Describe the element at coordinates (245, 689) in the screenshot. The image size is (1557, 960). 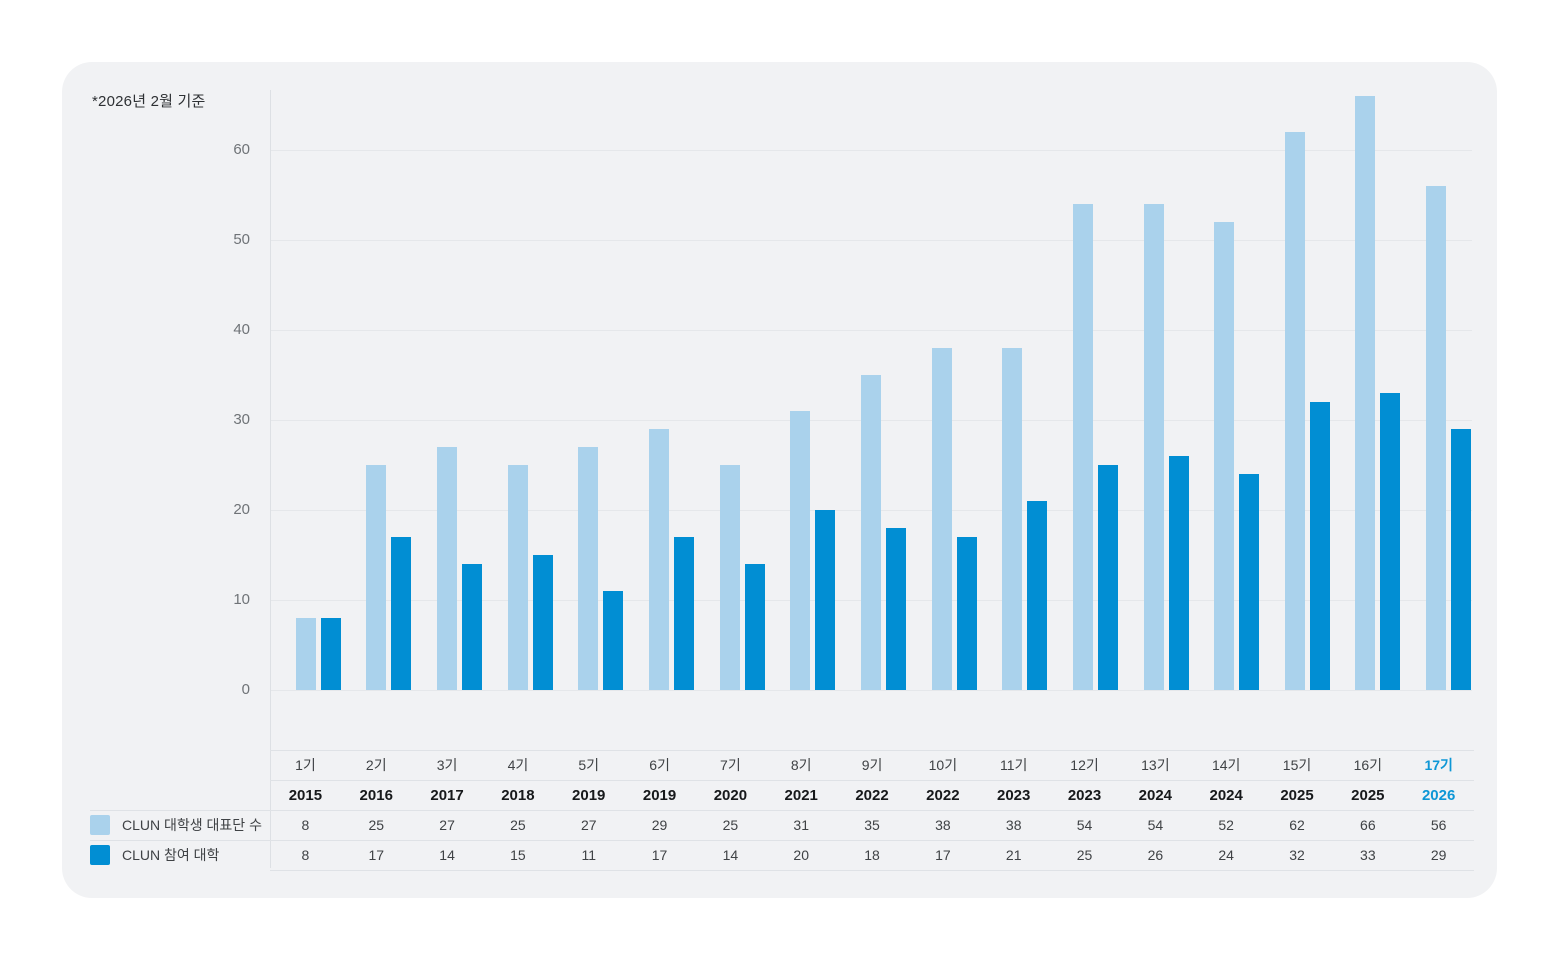
I see `y-tick-0: 0` at that location.